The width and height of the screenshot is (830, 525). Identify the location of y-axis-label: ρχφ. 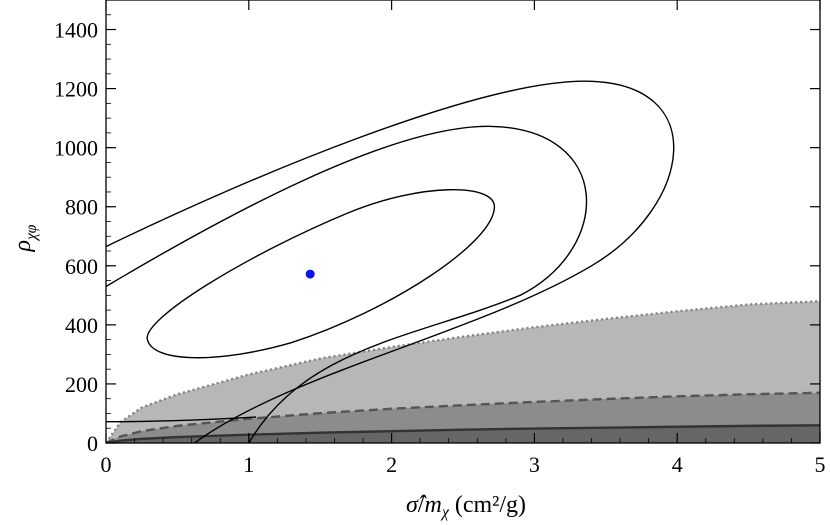
(25, 238).